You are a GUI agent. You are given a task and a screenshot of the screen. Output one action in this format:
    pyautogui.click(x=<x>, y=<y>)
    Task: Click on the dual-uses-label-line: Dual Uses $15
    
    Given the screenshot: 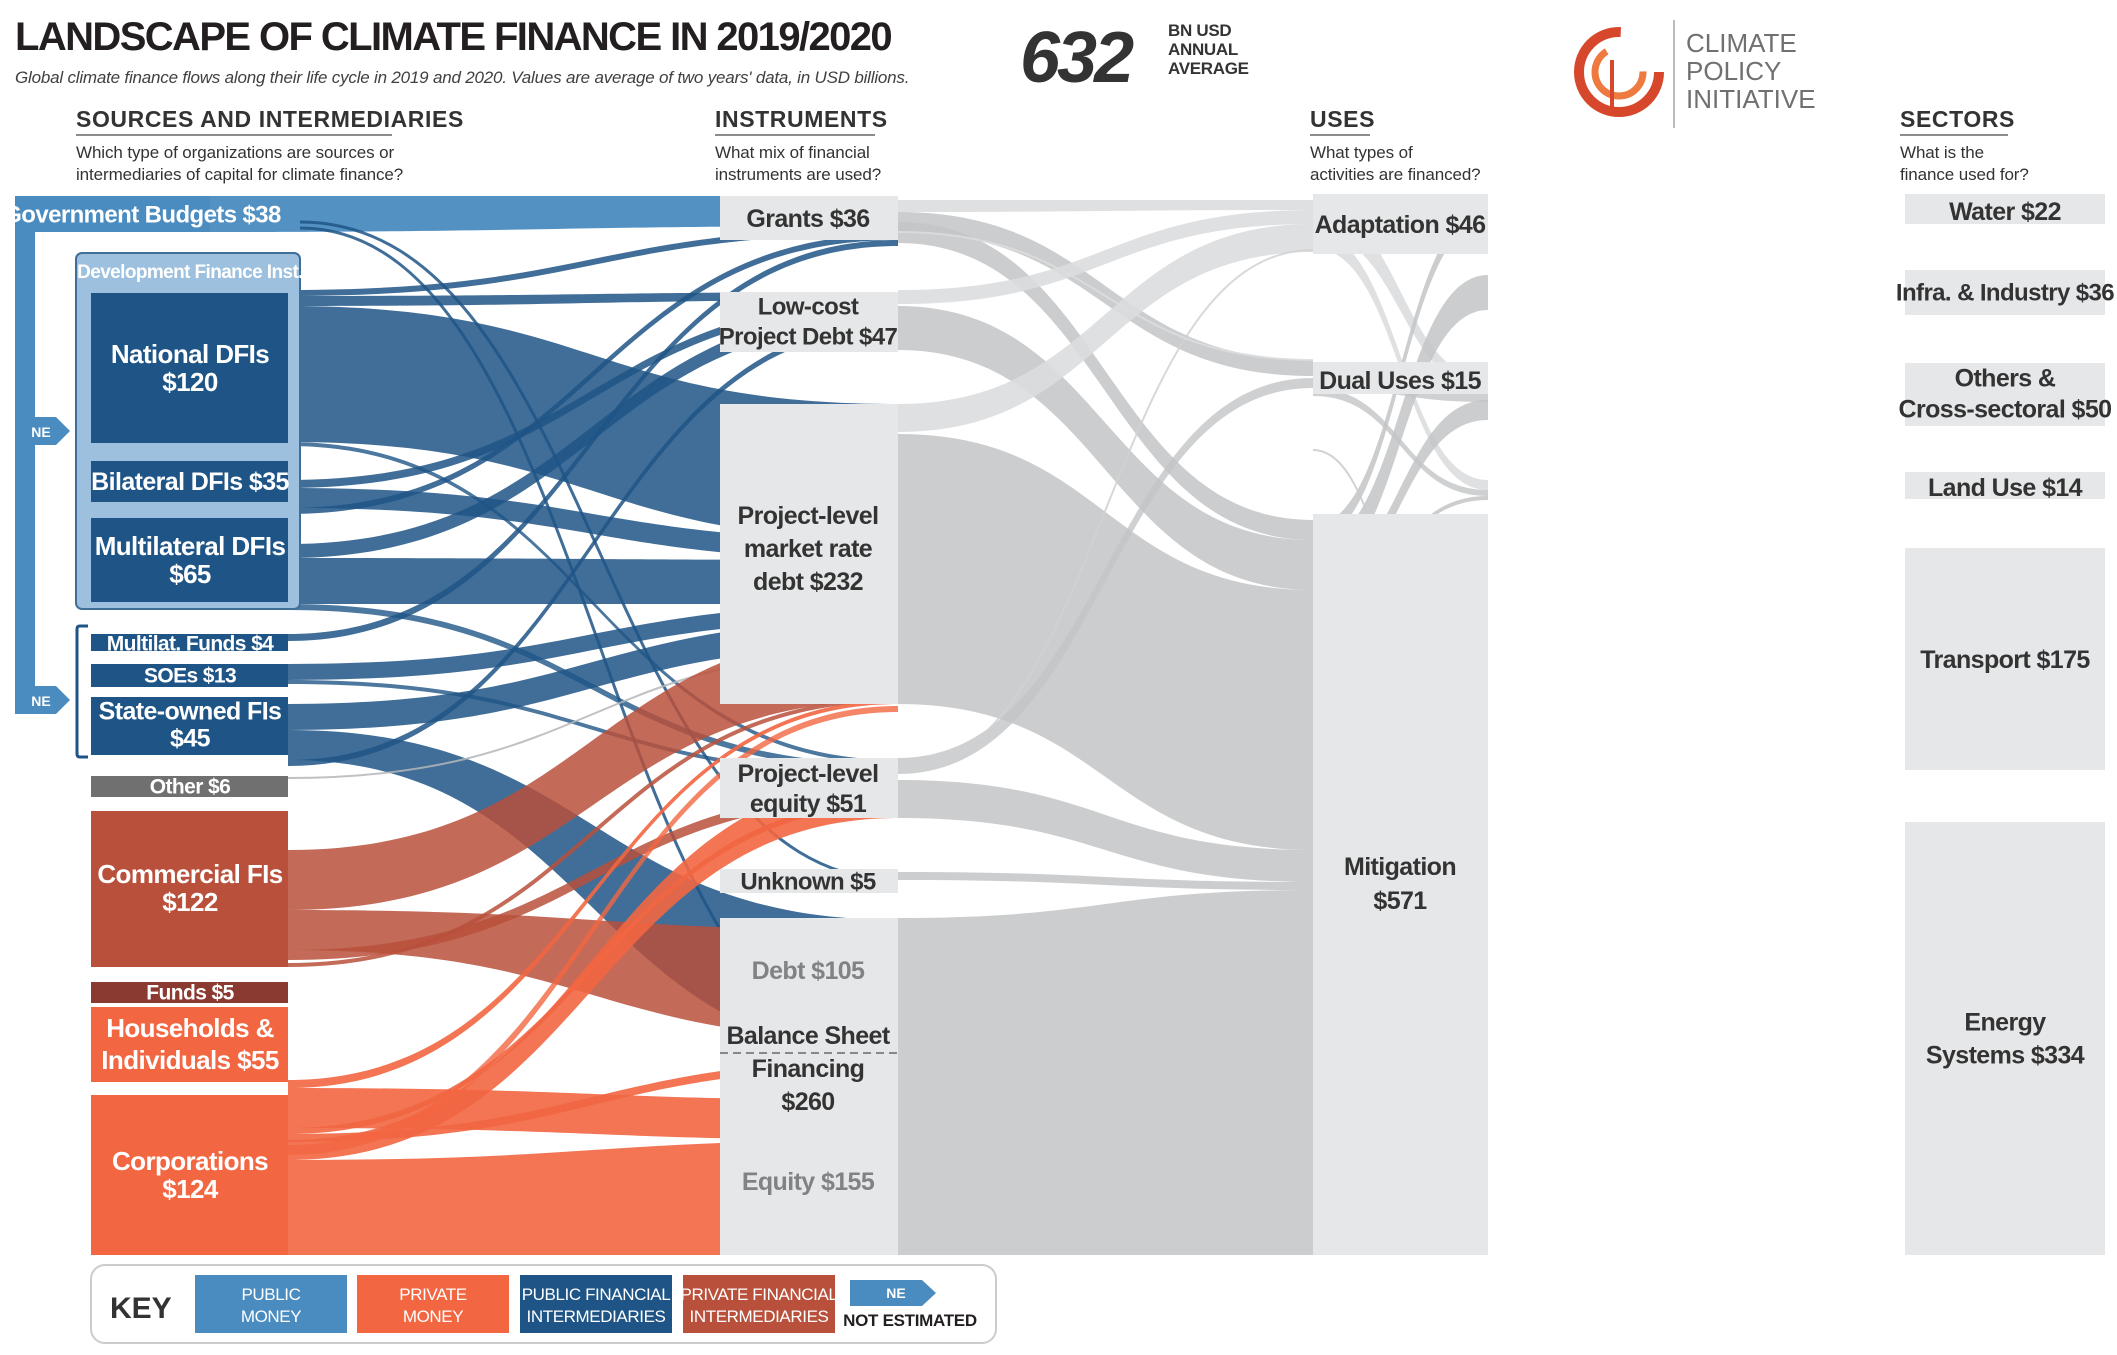 What is the action you would take?
    pyautogui.click(x=1400, y=381)
    